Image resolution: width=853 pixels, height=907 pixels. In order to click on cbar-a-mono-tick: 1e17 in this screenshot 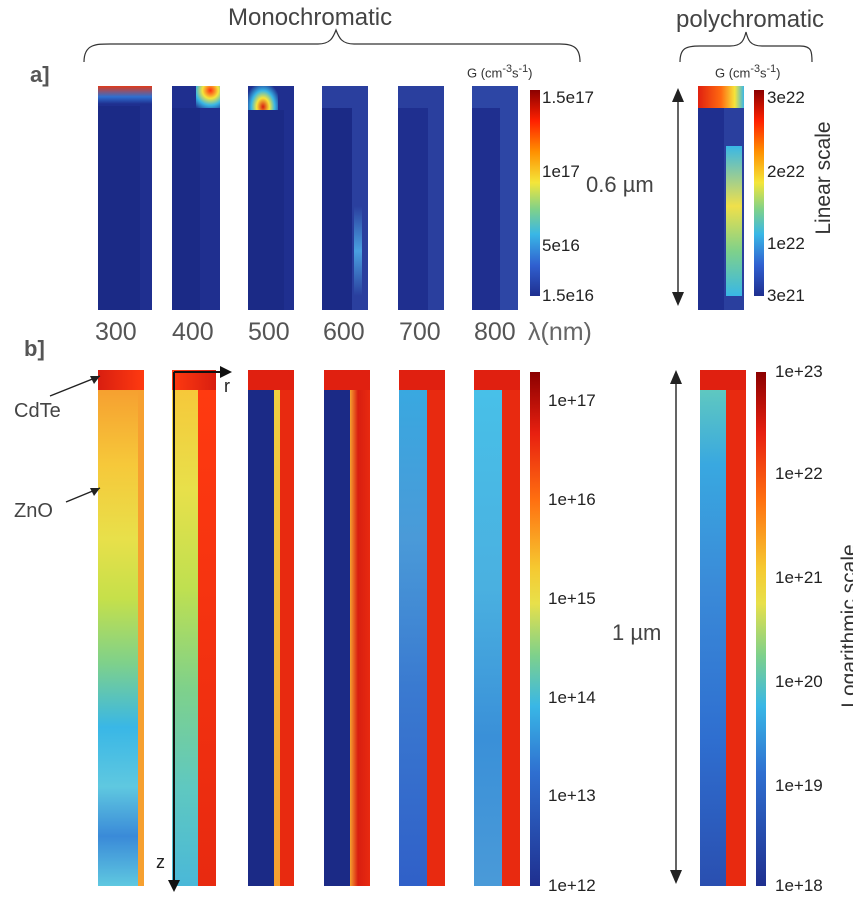, I will do `click(561, 171)`.